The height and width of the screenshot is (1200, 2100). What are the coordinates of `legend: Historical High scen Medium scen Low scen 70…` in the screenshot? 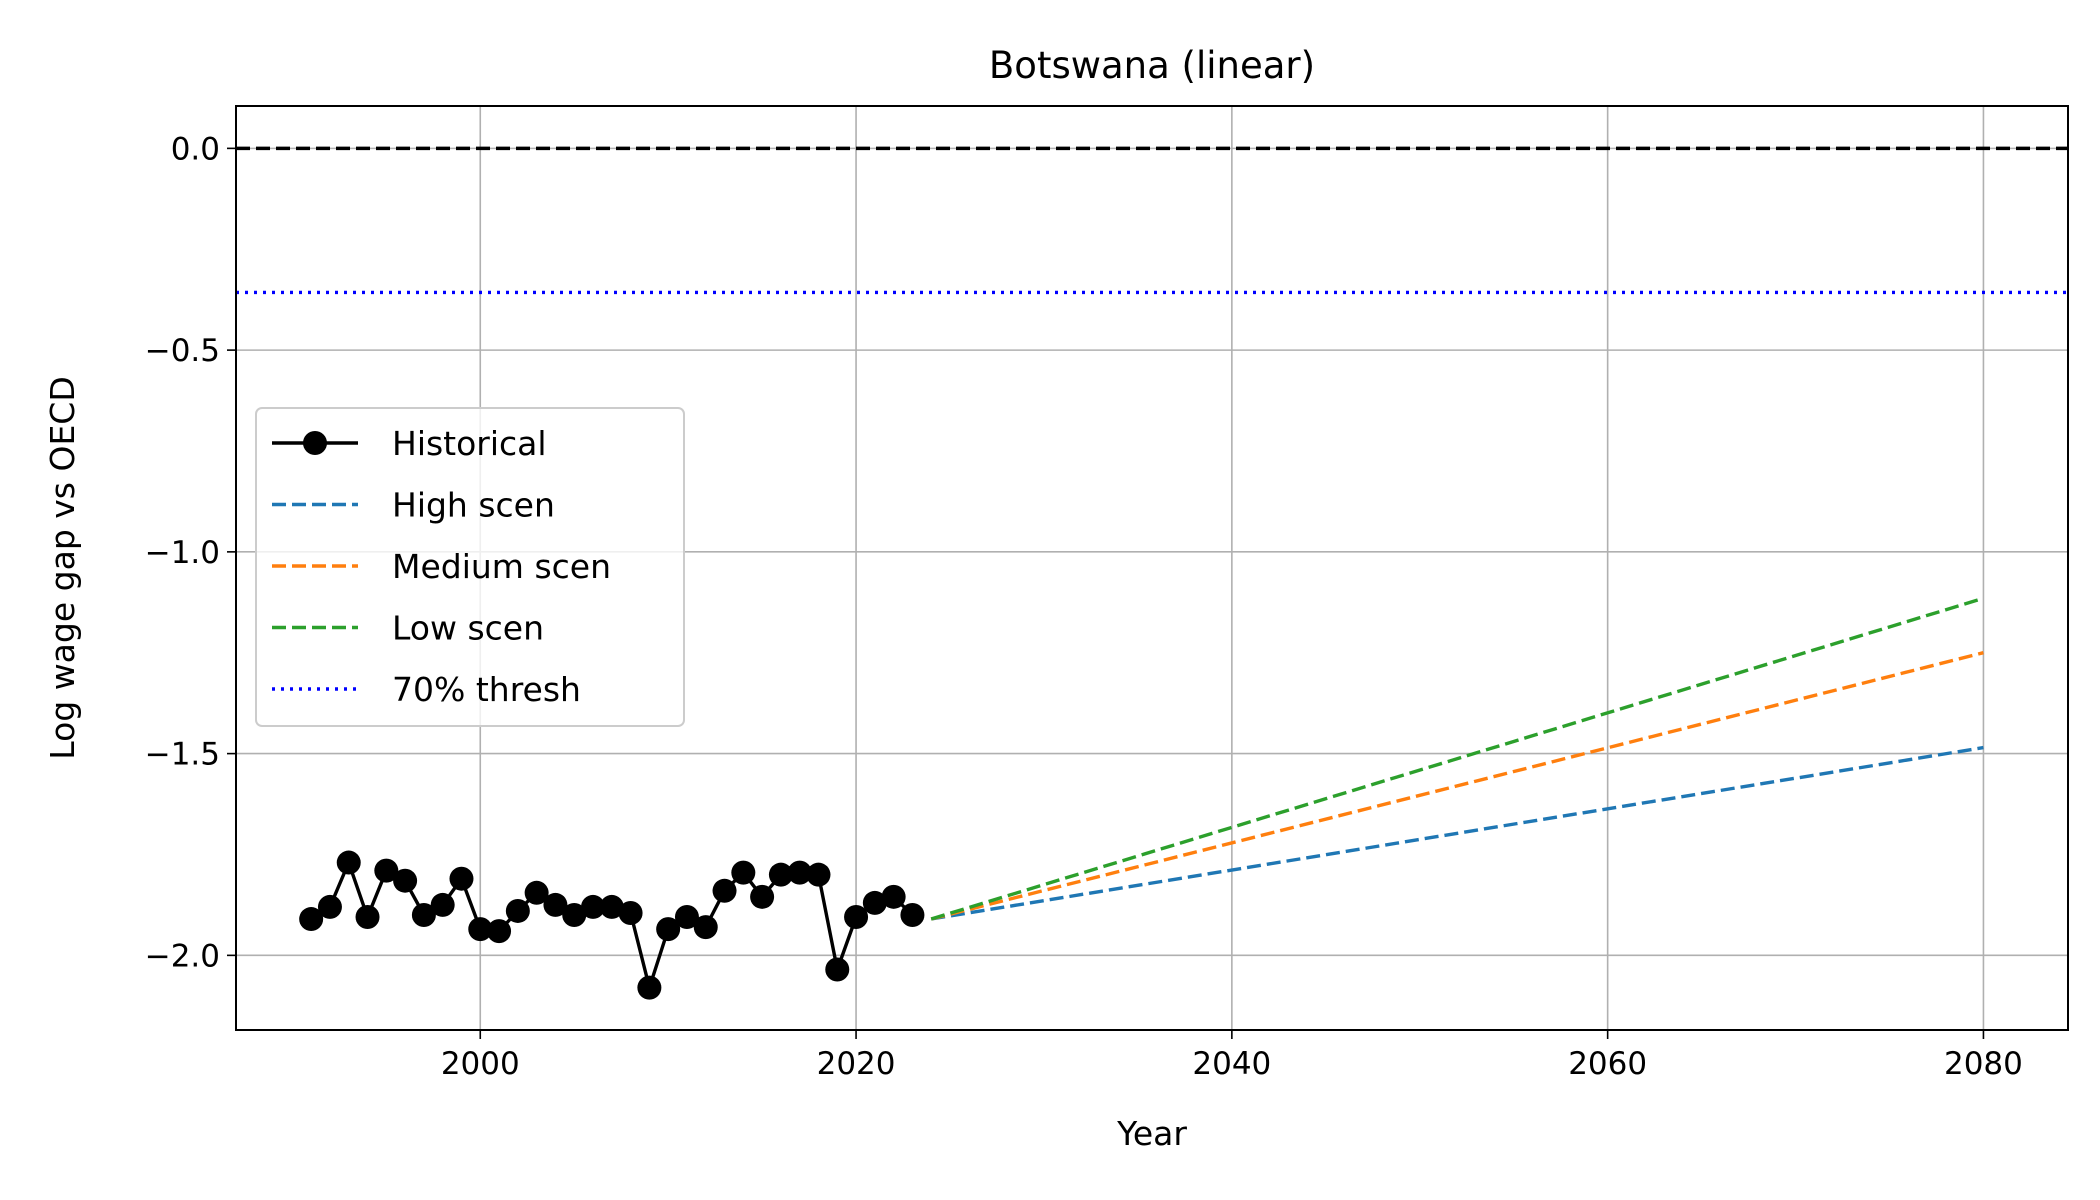 It's located at (470, 567).